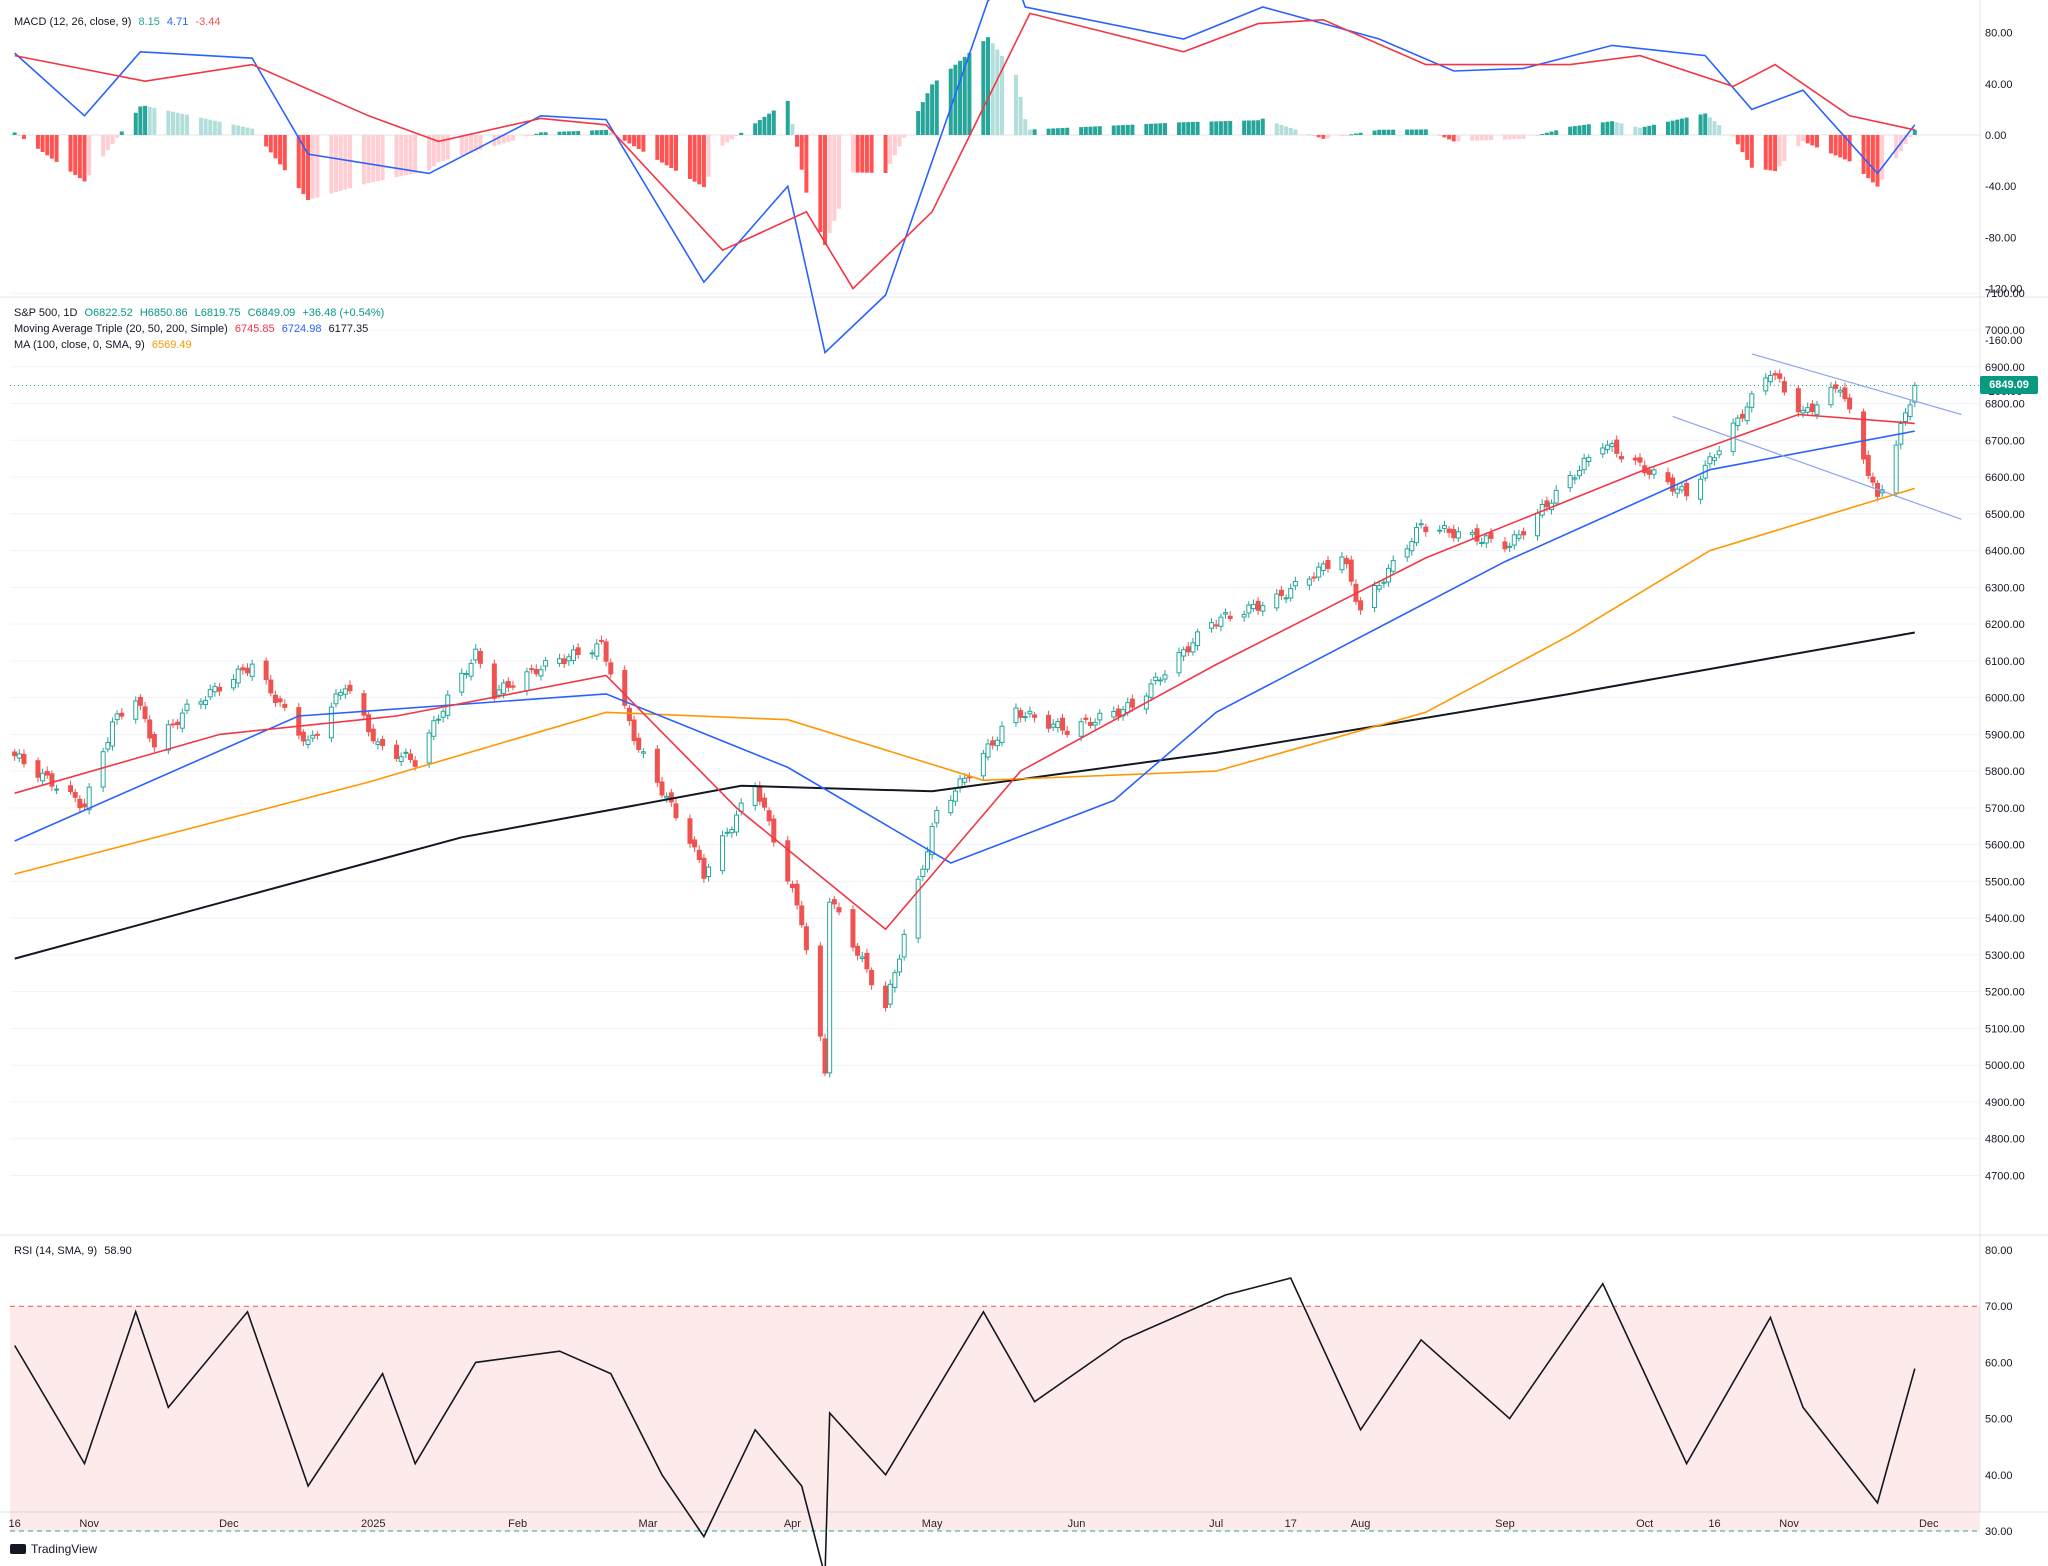 This screenshot has height=1566, width=2048. What do you see at coordinates (1999, 1532) in the screenshot?
I see `rsi-tick: 30.00` at bounding box center [1999, 1532].